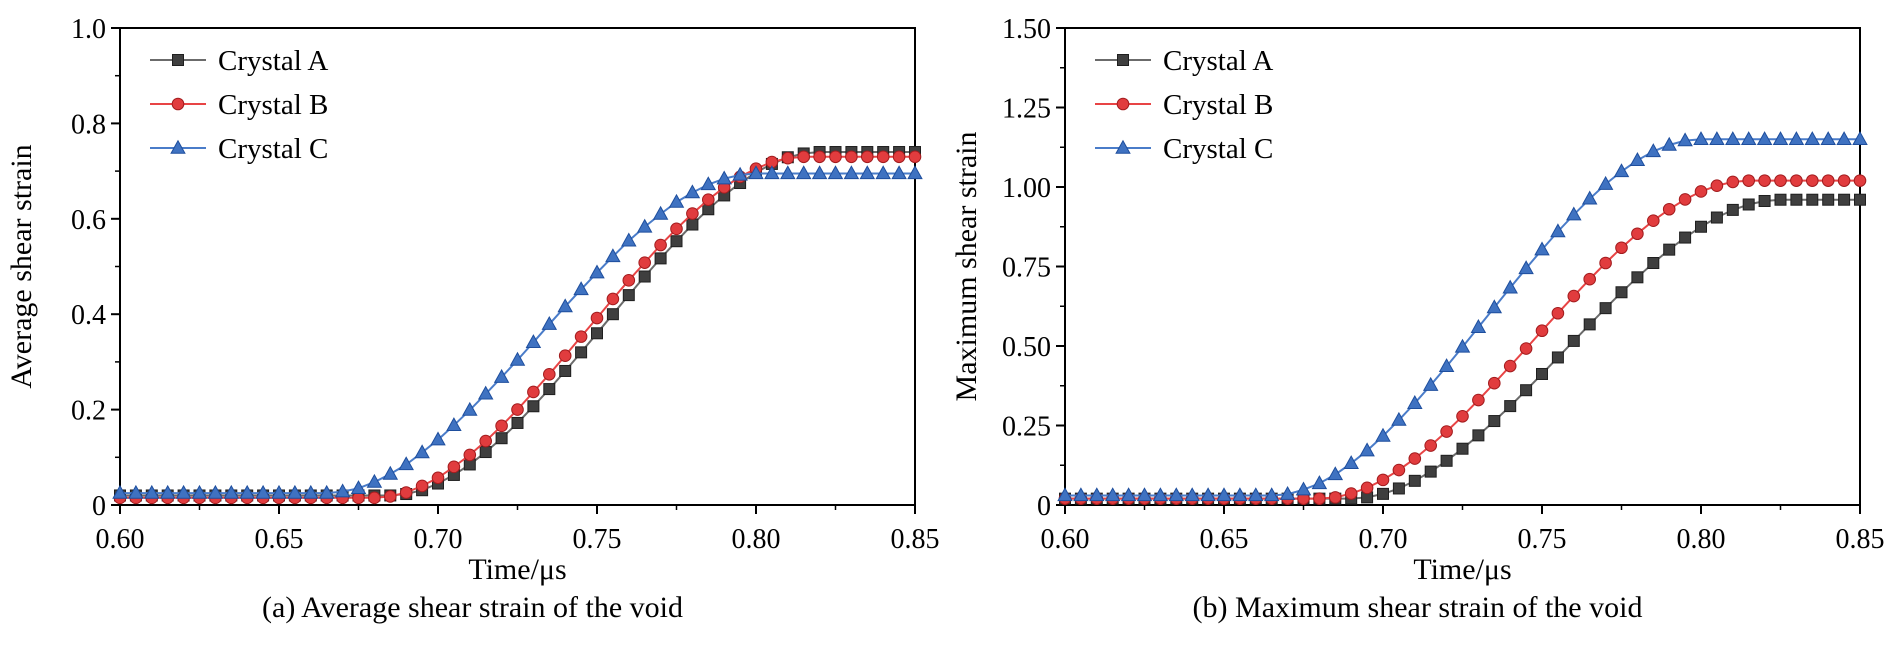 The image size is (1890, 655). I want to click on x-tick-label: 0.85, so click(915, 539).